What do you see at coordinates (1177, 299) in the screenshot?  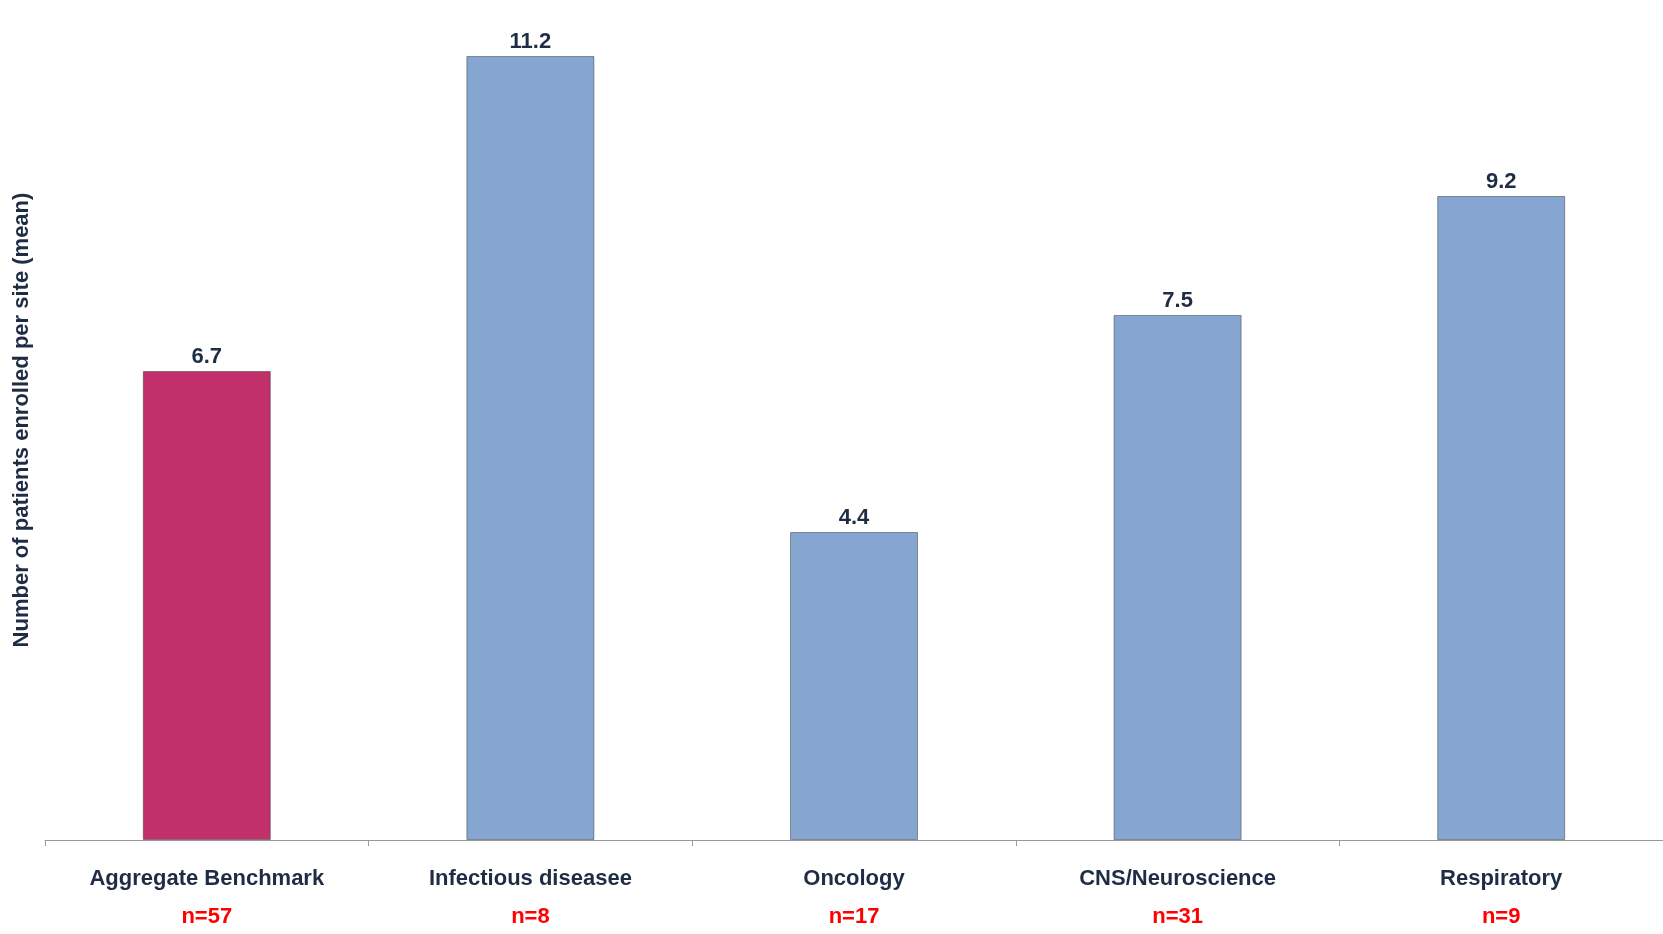 I see `data-label: 7.5` at bounding box center [1177, 299].